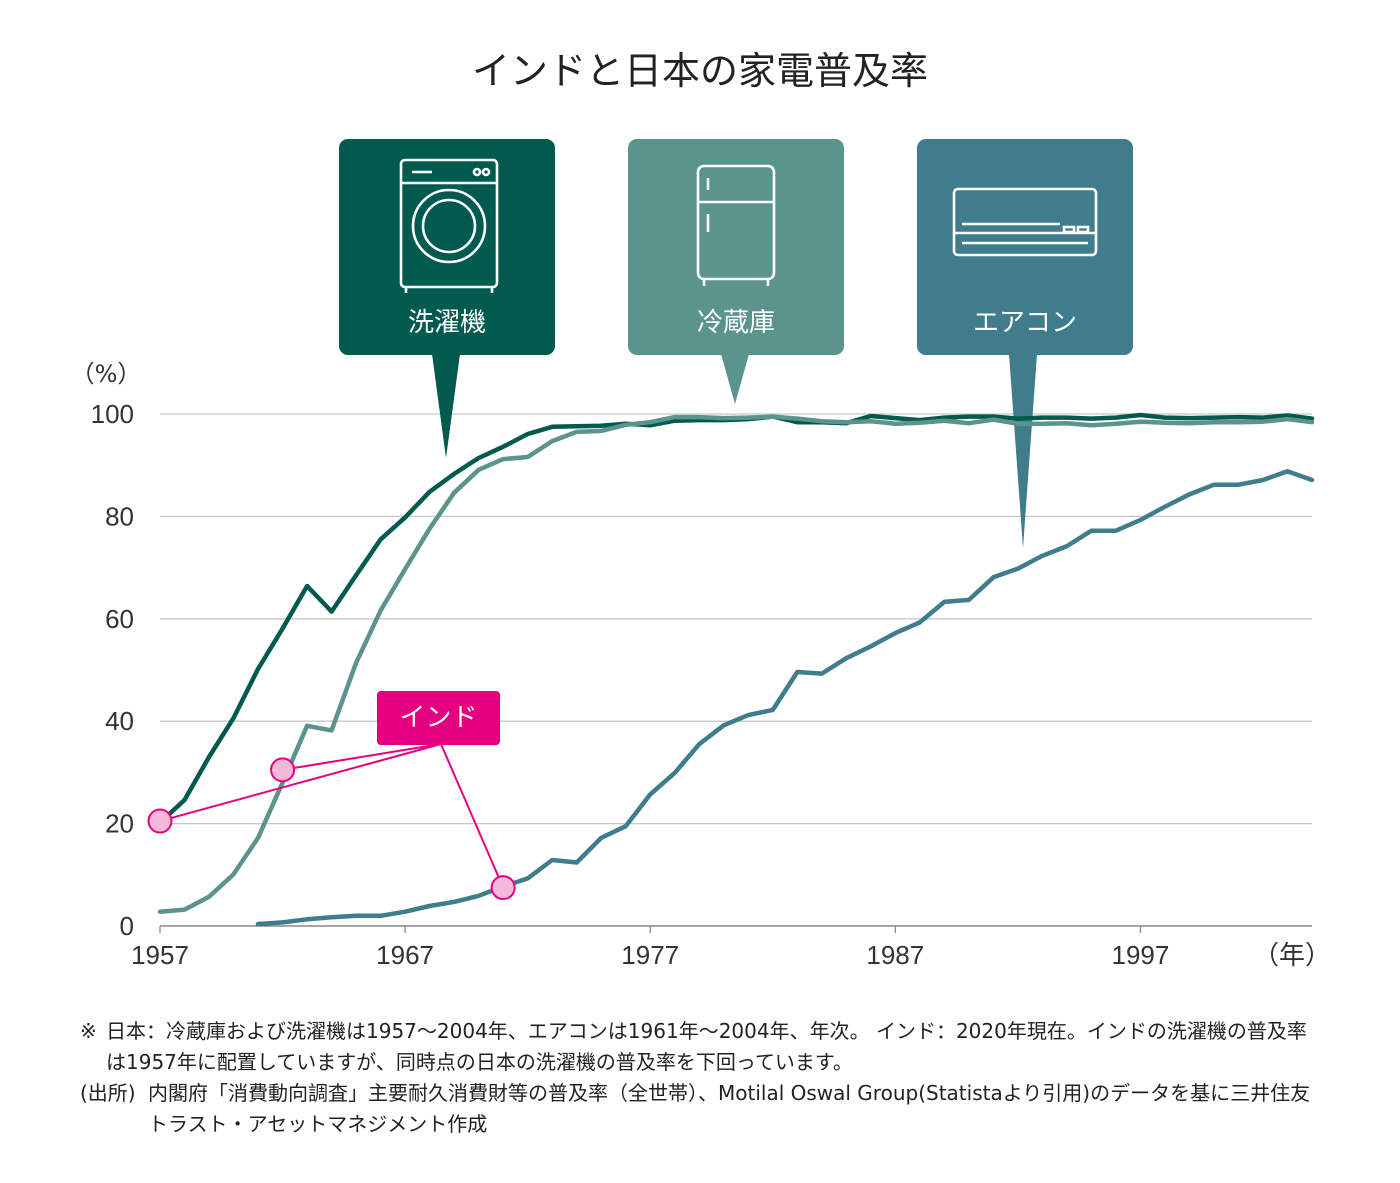 This screenshot has height=1183, width=1400. Describe the element at coordinates (700, 71) in the screenshot. I see `chart-title: インドと日本の家電普及率` at that location.